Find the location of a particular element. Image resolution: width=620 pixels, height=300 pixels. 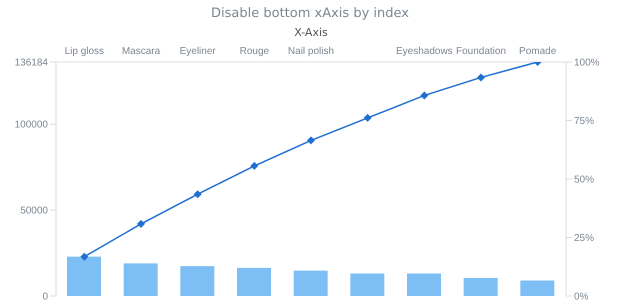

x-tick-label: Pomade is located at coordinates (538, 51).